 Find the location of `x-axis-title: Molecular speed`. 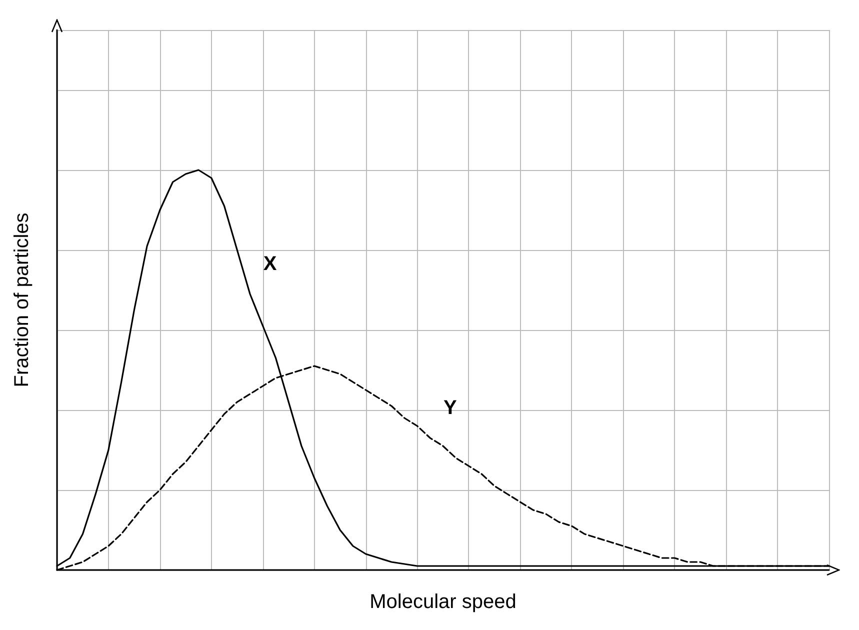

x-axis-title: Molecular speed is located at coordinates (443, 602).